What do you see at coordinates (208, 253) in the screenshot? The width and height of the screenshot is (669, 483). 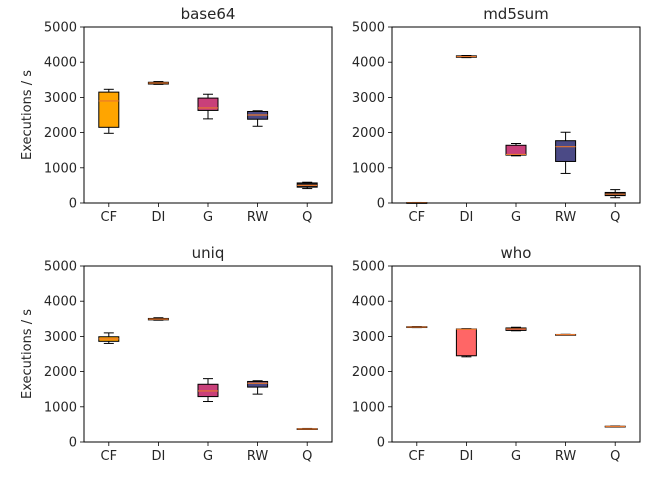 I see `panel-title: uniq` at bounding box center [208, 253].